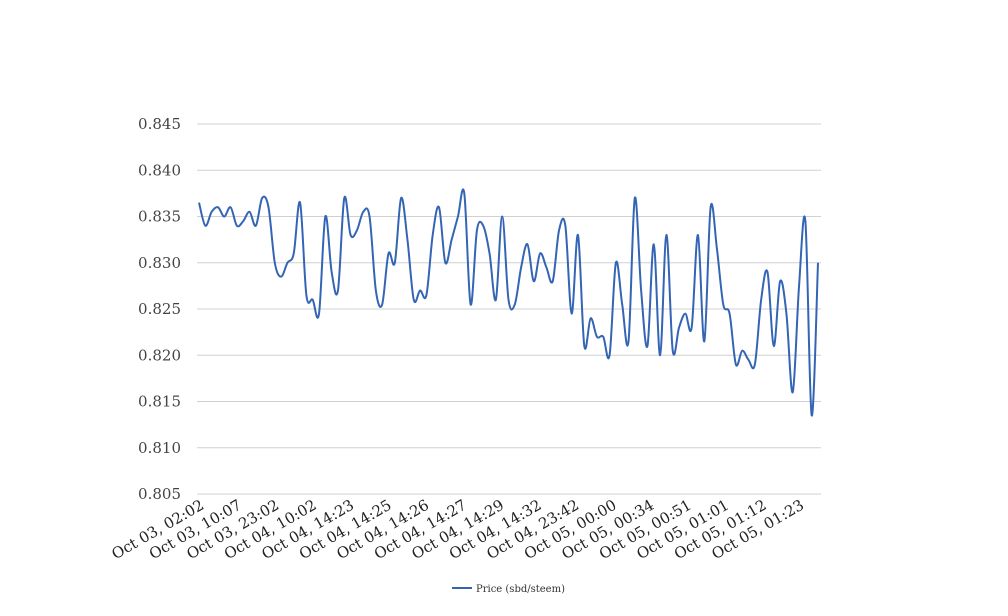  I want to click on y-tick-label: 0.840, so click(159, 170).